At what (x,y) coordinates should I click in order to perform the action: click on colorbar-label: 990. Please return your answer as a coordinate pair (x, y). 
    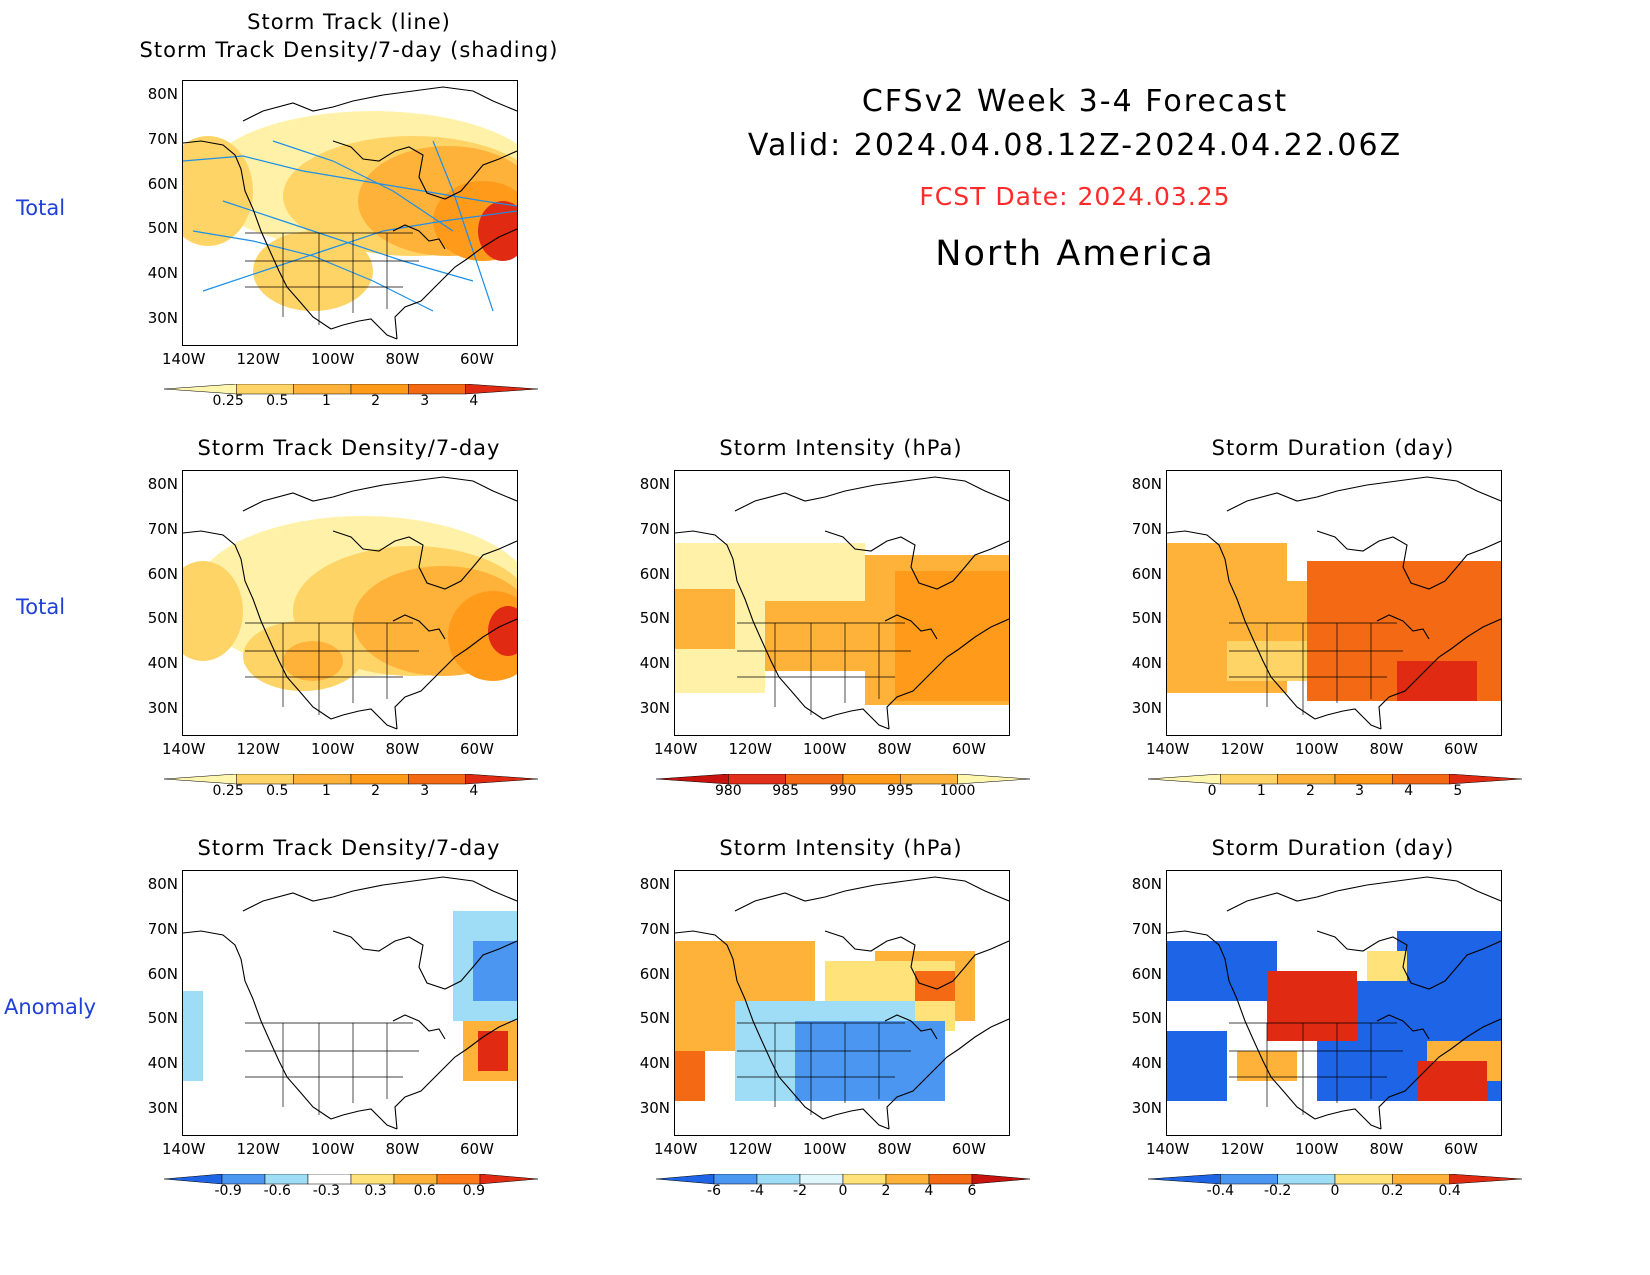
    Looking at the image, I should click on (843, 791).